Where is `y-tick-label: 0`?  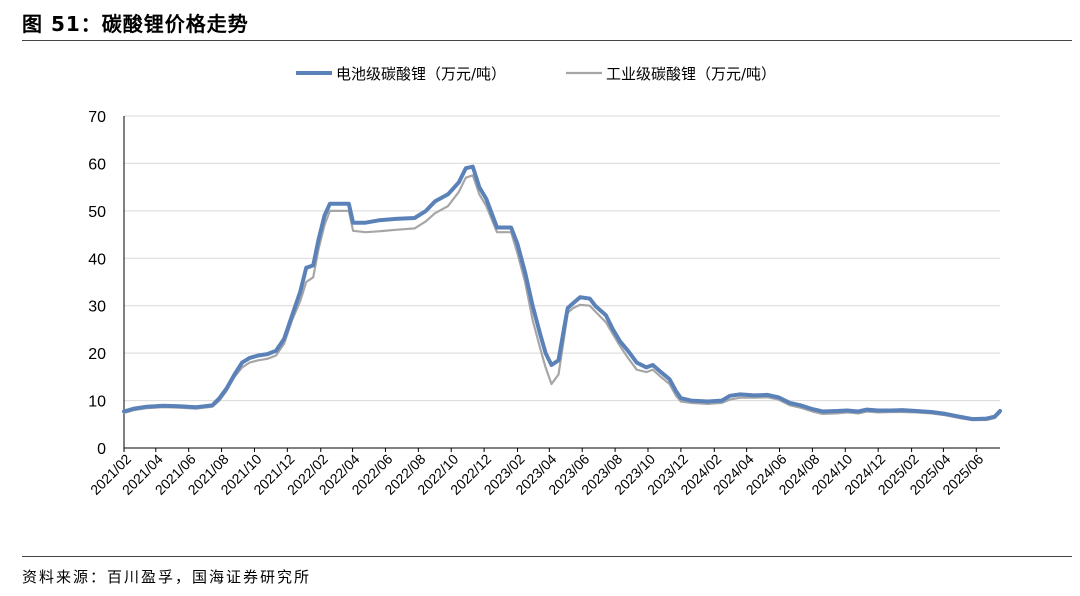 y-tick-label: 0 is located at coordinates (101, 449).